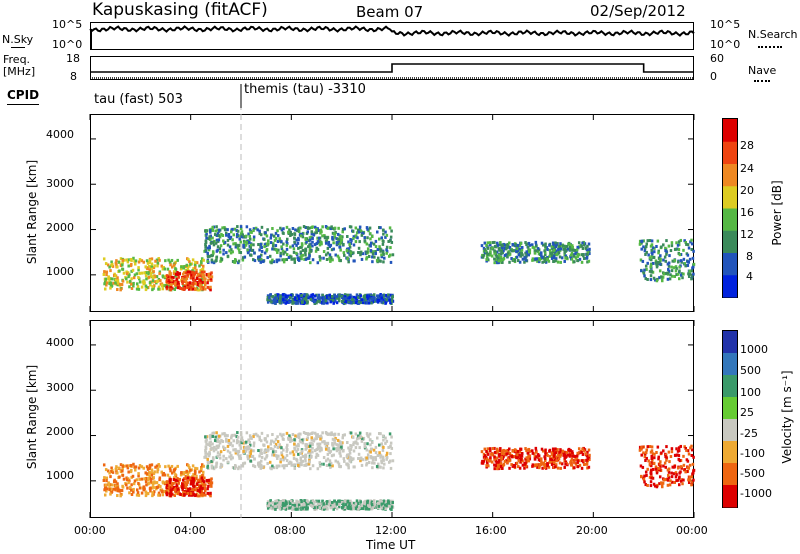  I want to click on beam-label: Beam 07, so click(390, 12).